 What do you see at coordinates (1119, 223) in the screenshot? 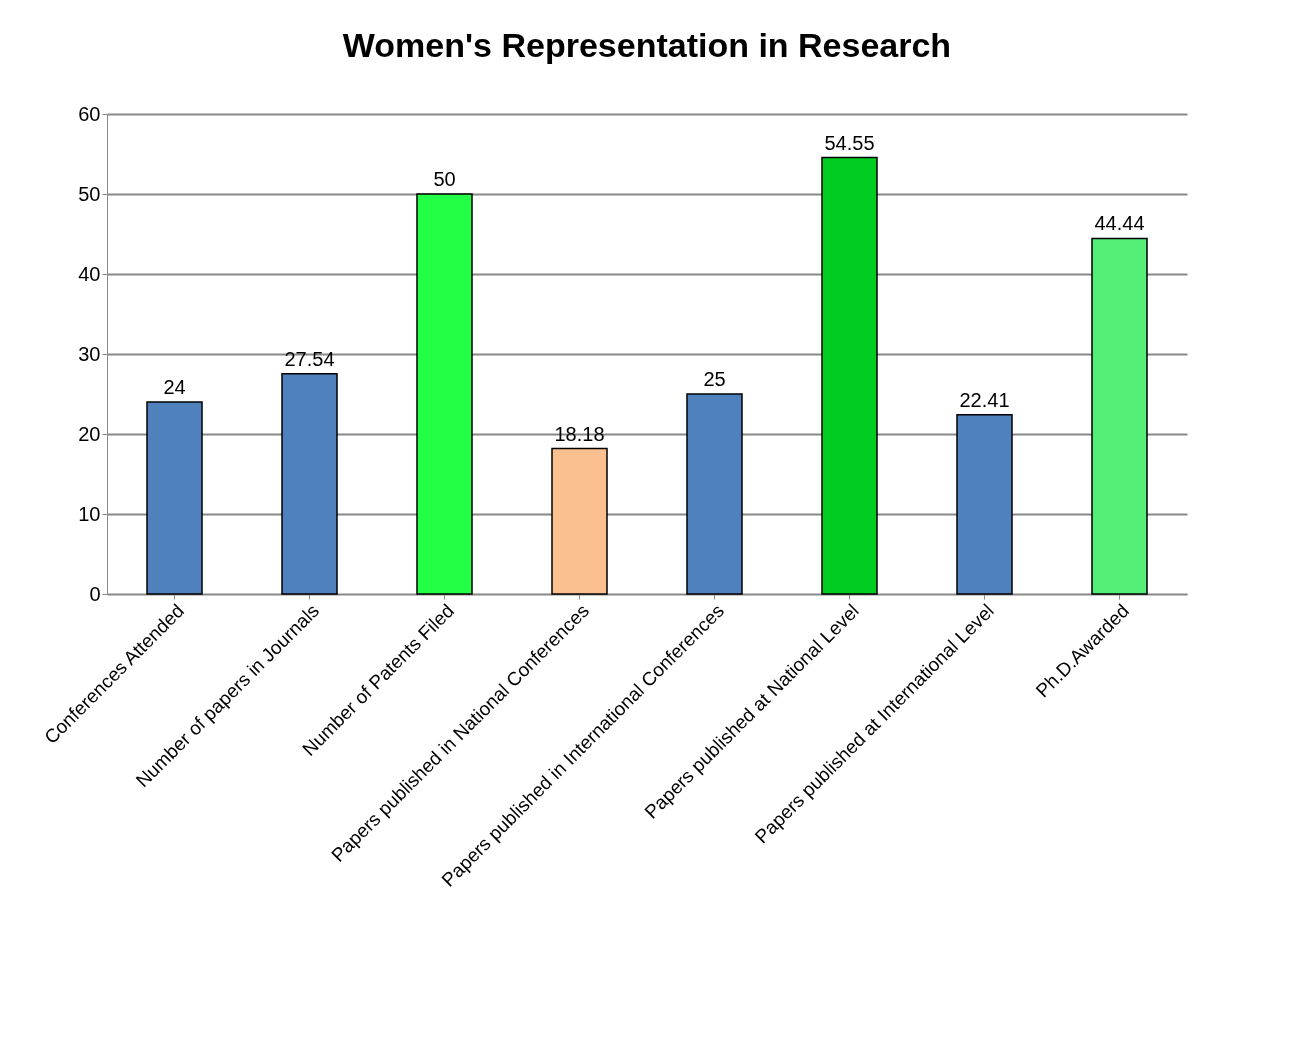
I see `data-label: 44.44` at bounding box center [1119, 223].